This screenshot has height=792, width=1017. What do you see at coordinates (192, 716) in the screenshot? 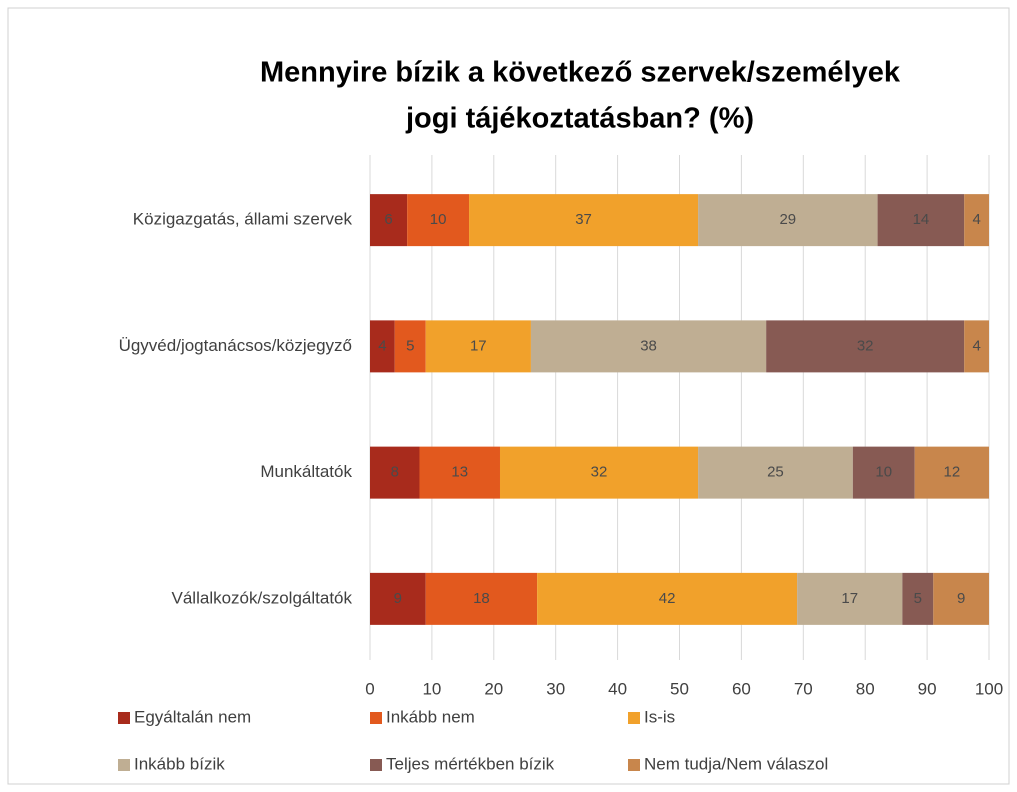
I see `legend-label: Egyáltalán nem` at bounding box center [192, 716].